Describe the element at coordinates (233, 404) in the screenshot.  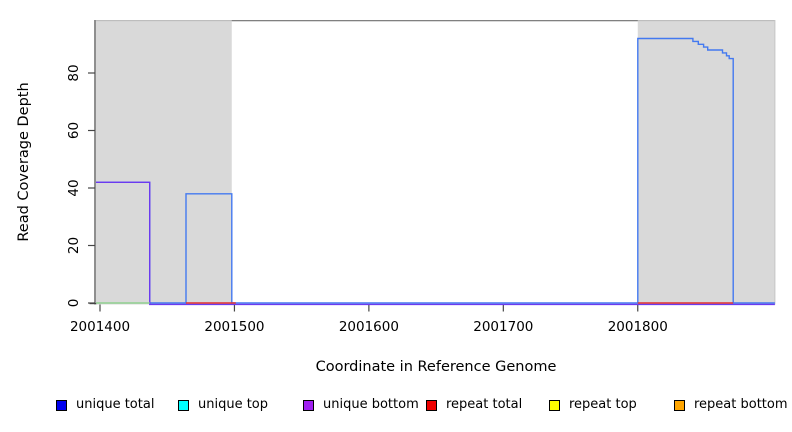
I see `legend-label: unique top` at that location.